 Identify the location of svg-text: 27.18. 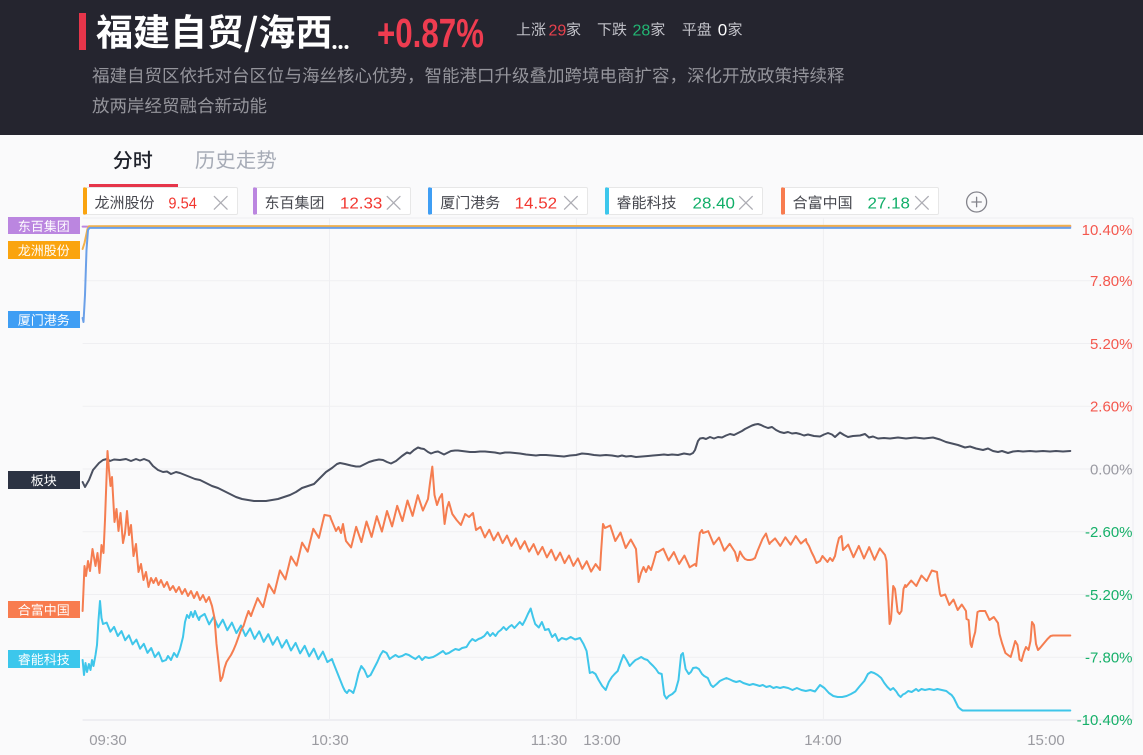
(889, 203).